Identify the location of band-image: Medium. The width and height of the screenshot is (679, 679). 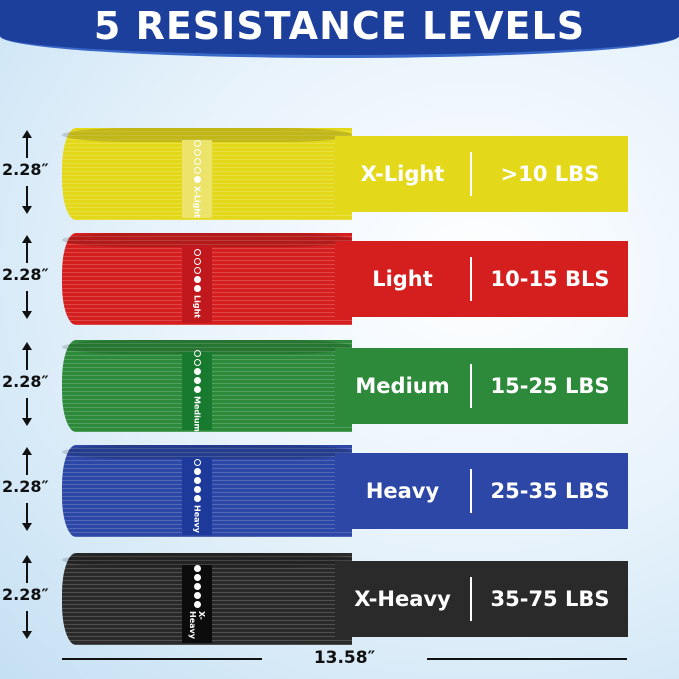
(207, 386).